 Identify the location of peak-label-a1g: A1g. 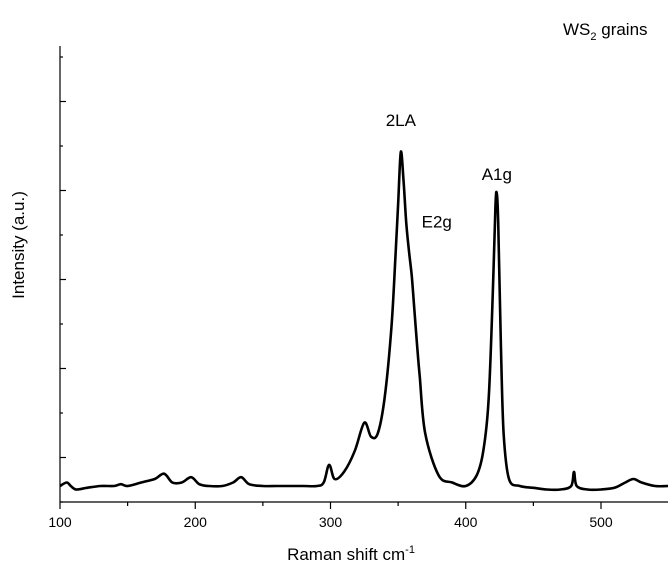
(497, 174).